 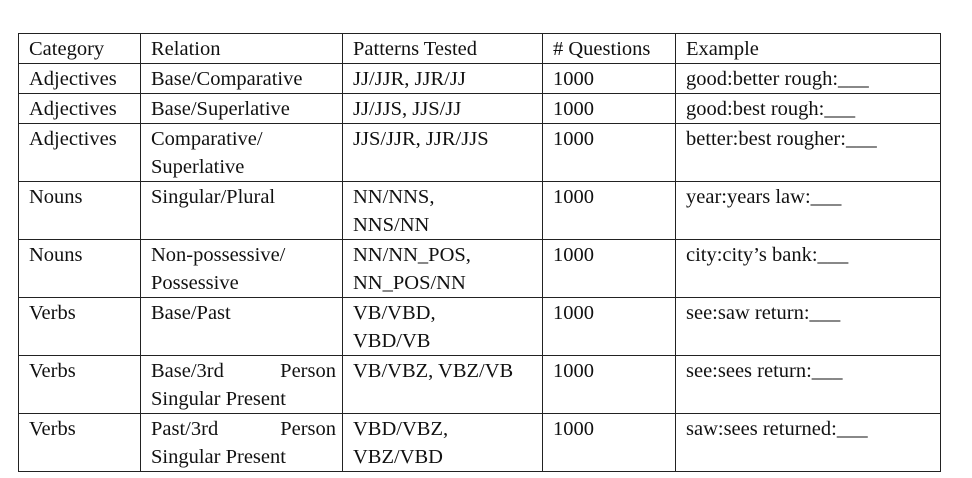 What do you see at coordinates (412, 255) in the screenshot?
I see `patterns-line: NN/NN_POS,` at bounding box center [412, 255].